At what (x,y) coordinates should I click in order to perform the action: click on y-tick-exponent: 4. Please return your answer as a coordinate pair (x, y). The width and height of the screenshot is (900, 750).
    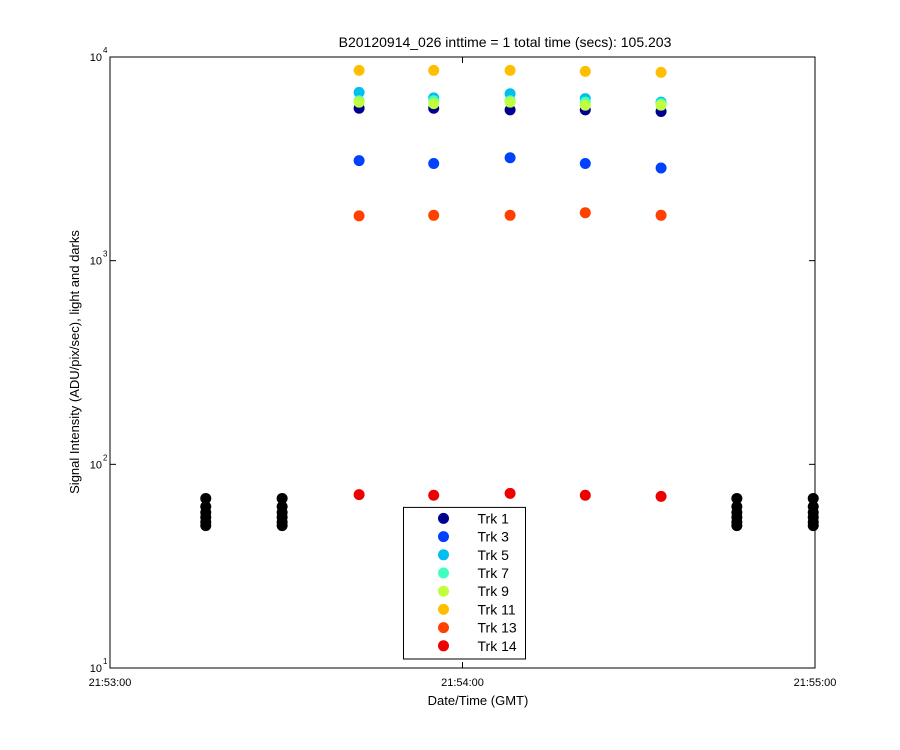
    Looking at the image, I should click on (105, 50).